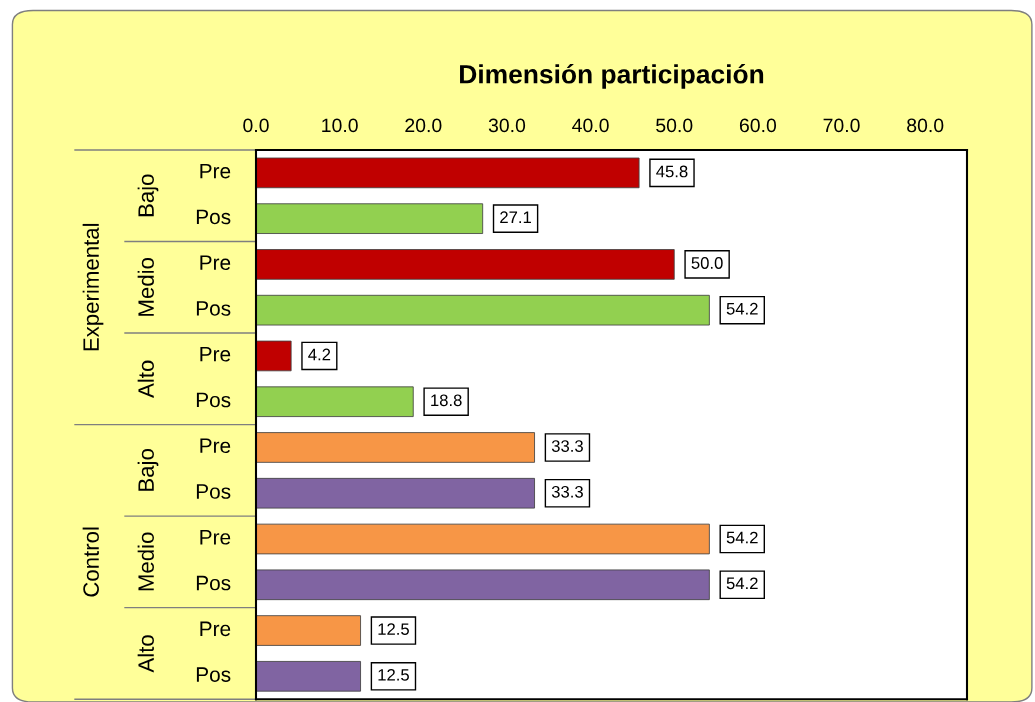 The width and height of the screenshot is (1035, 702). I want to click on x-tick-label: 70.0, so click(841, 125).